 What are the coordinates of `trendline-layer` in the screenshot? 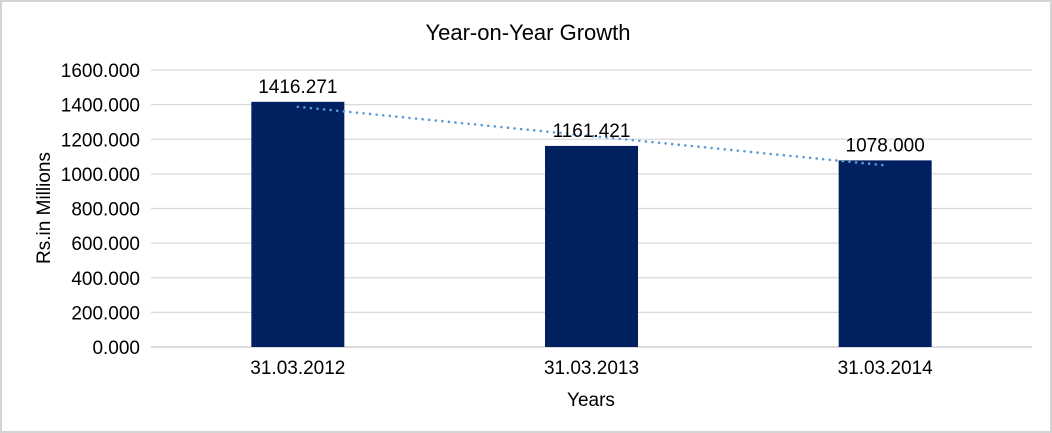 It's located at (591, 136).